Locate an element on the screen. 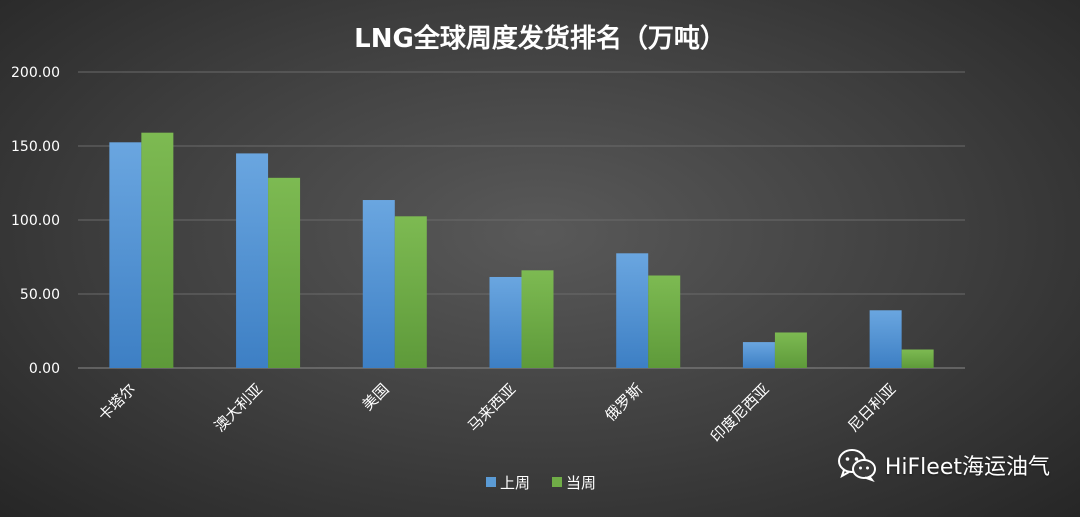 This screenshot has height=517, width=1080. y-tick-label: 50.00 is located at coordinates (40, 295).